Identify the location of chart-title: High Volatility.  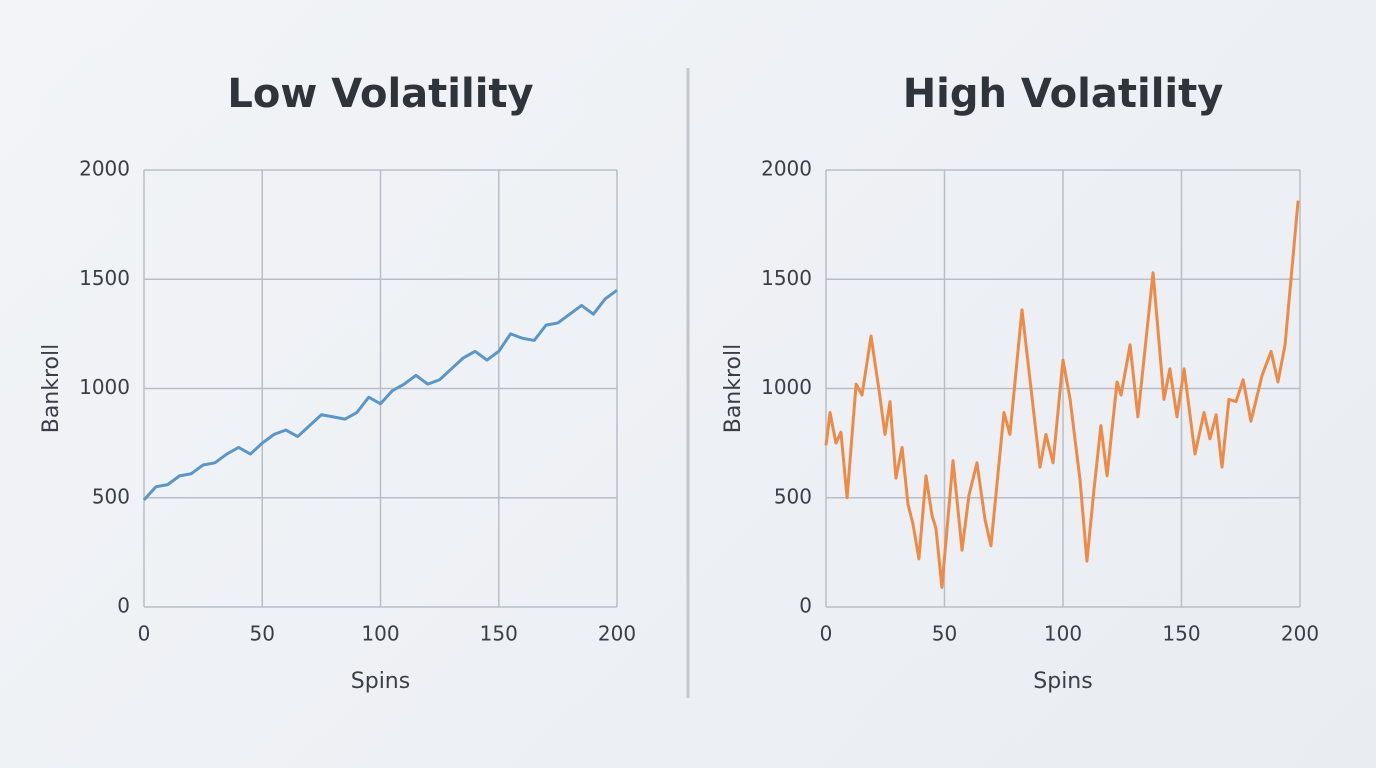
(1063, 94).